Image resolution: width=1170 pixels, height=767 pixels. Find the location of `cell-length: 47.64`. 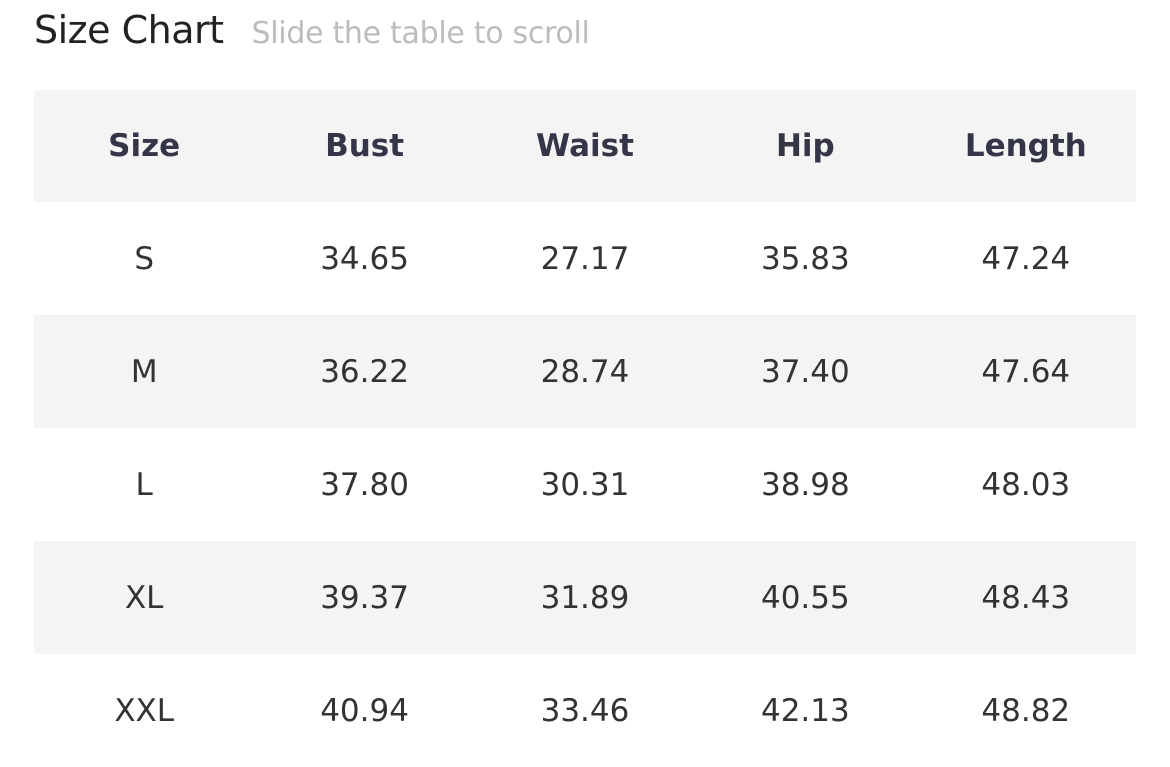

cell-length: 47.64 is located at coordinates (1026, 371).